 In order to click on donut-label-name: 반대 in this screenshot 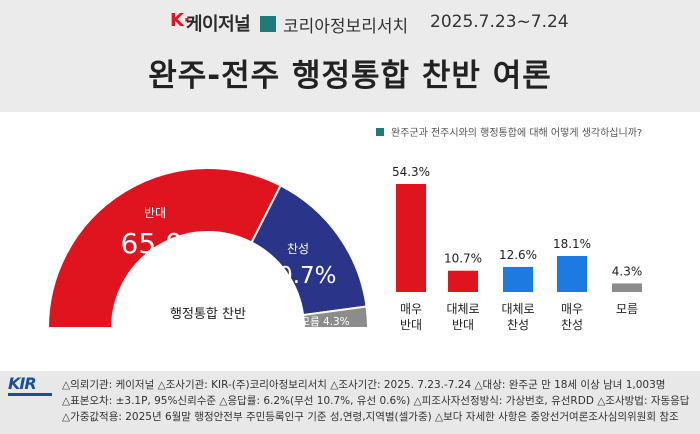, I will do `click(155, 213)`.